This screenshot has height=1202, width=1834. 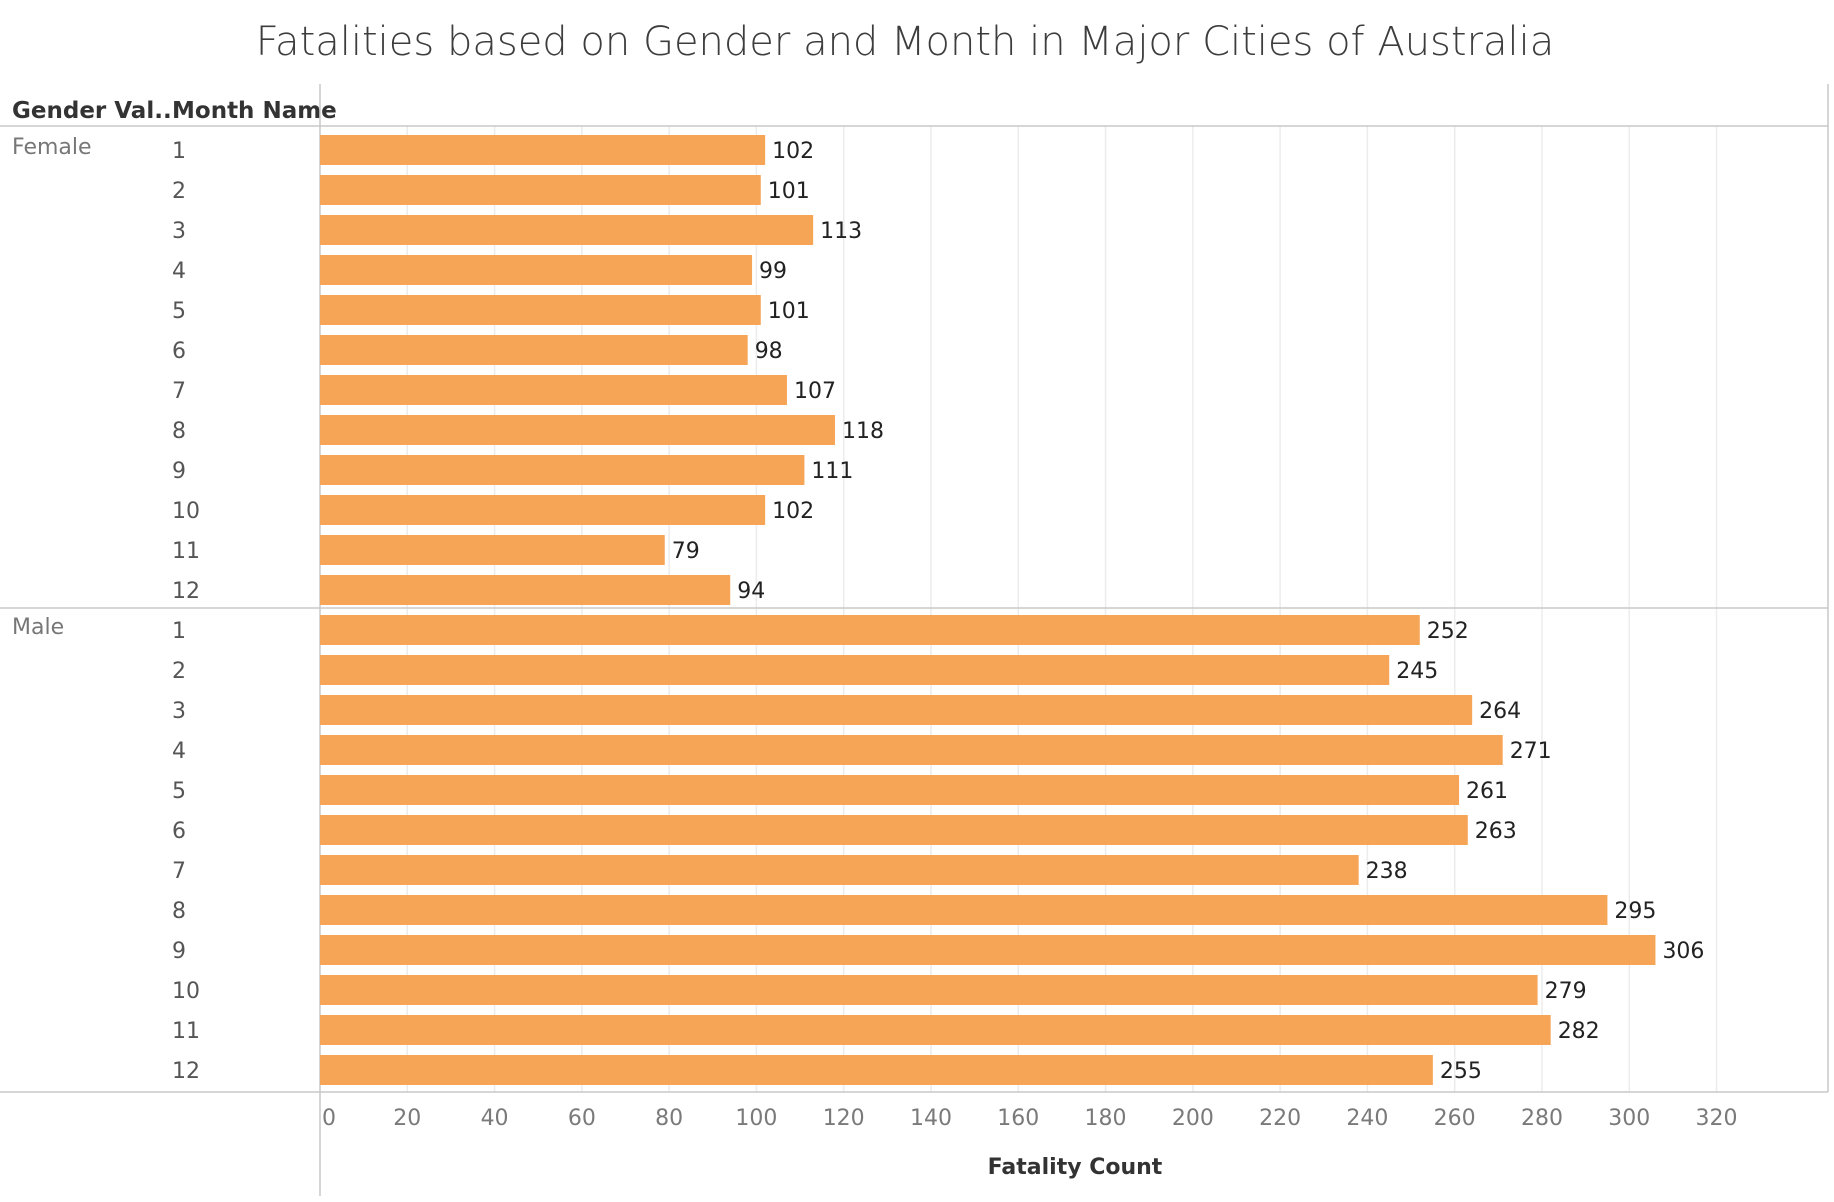 What do you see at coordinates (844, 1118) in the screenshot?
I see `x-tick-label-120: 120` at bounding box center [844, 1118].